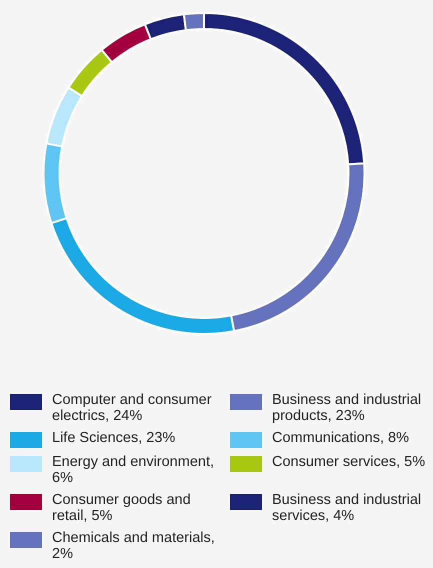  I want to click on legend-label: Life Sciences, 23%, so click(114, 438).